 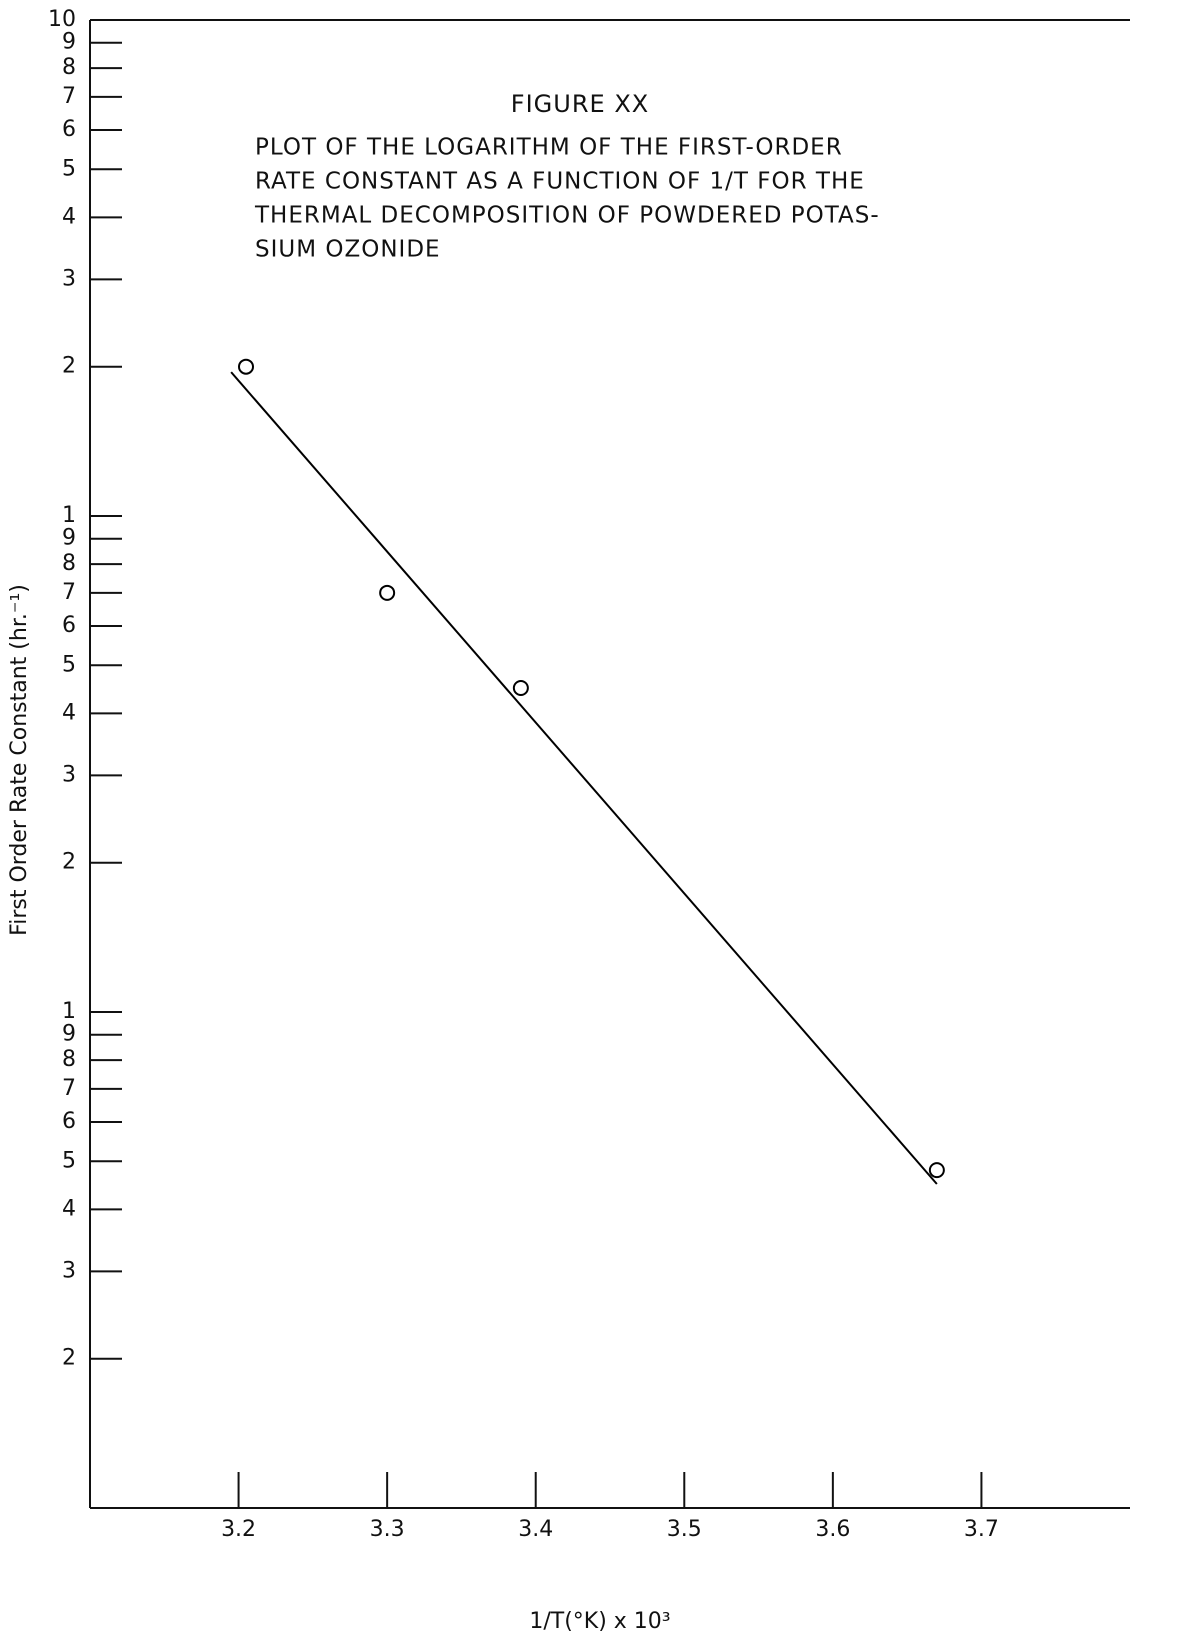 What do you see at coordinates (580, 104) in the screenshot?
I see `chart-title: FIGURE XX` at bounding box center [580, 104].